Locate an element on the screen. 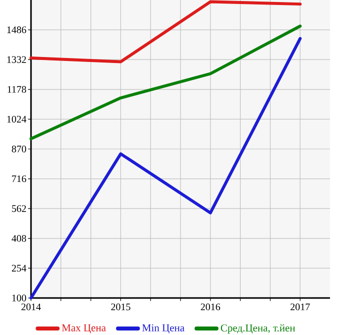  legend-label: Max Цена is located at coordinates (84, 329).